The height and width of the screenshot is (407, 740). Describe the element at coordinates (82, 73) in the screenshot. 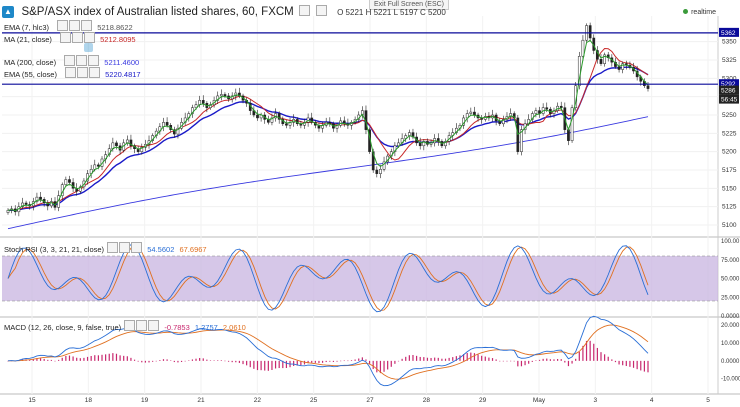

I see `legend-ema55-tools` at that location.